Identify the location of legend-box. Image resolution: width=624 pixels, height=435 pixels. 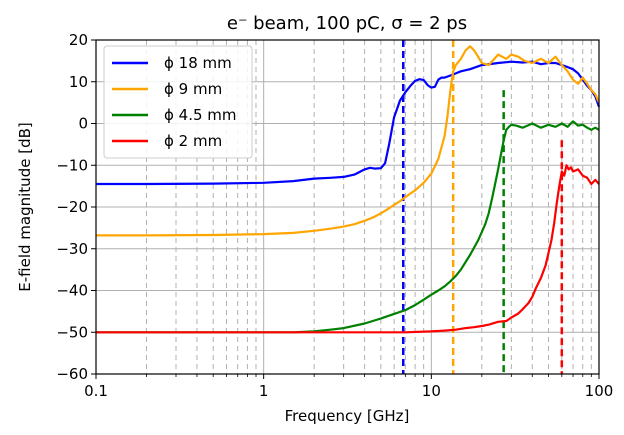
(178, 102).